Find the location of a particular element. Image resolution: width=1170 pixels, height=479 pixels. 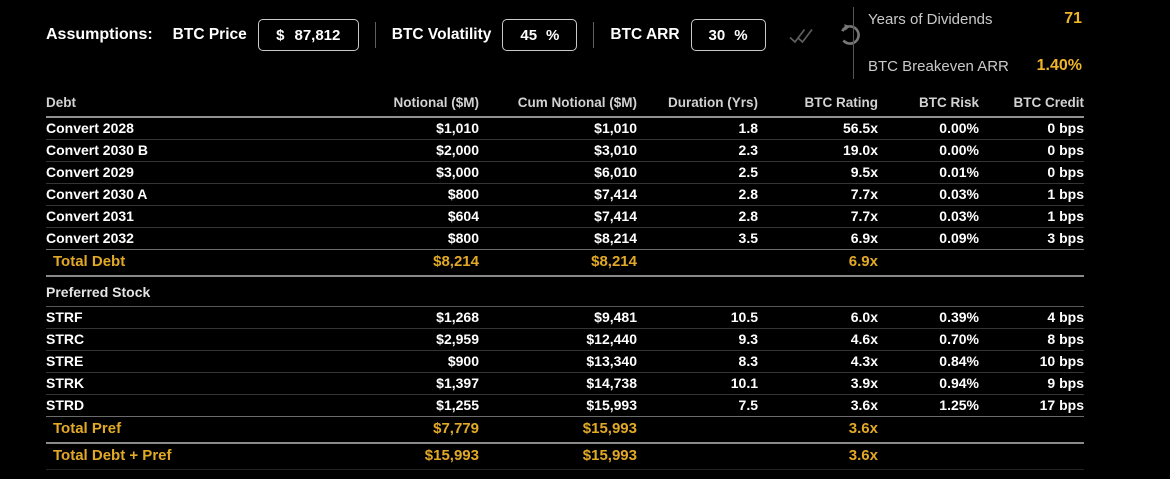

btc-price-input: $ 87,812 is located at coordinates (308, 35).